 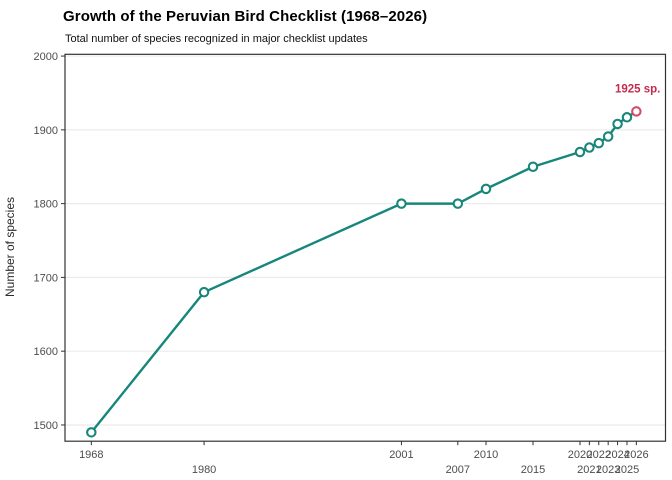 What do you see at coordinates (617, 124) in the screenshot?
I see `data-point-2024` at bounding box center [617, 124].